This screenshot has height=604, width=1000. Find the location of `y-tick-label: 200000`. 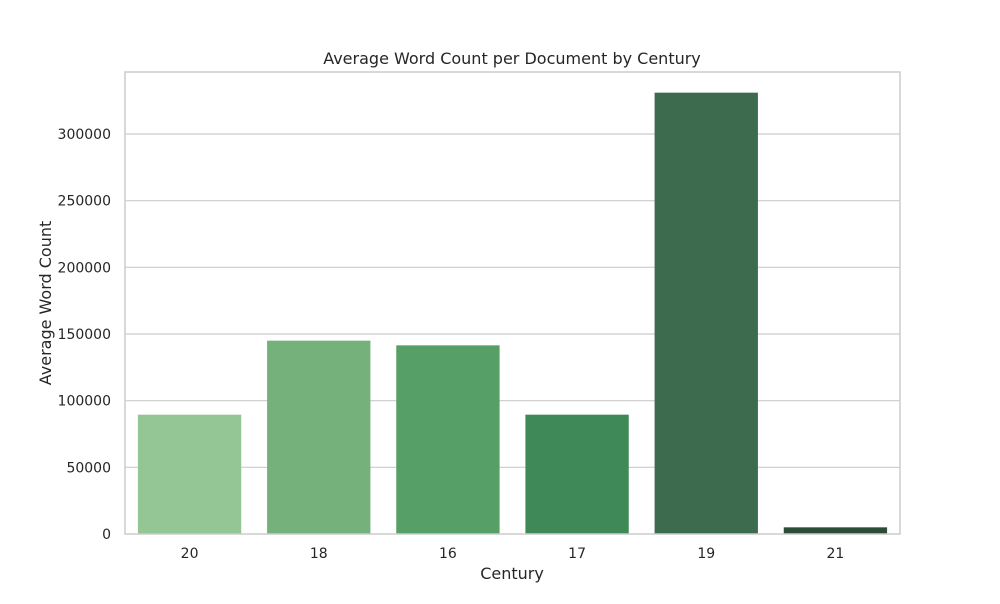

y-tick-label: 200000 is located at coordinates (84, 268).